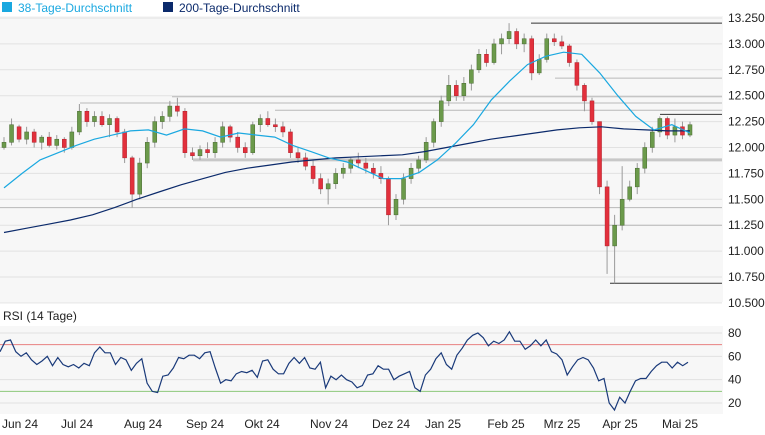  What do you see at coordinates (620, 423) in the screenshot?
I see `x-tick-label: Apr 25` at bounding box center [620, 423].